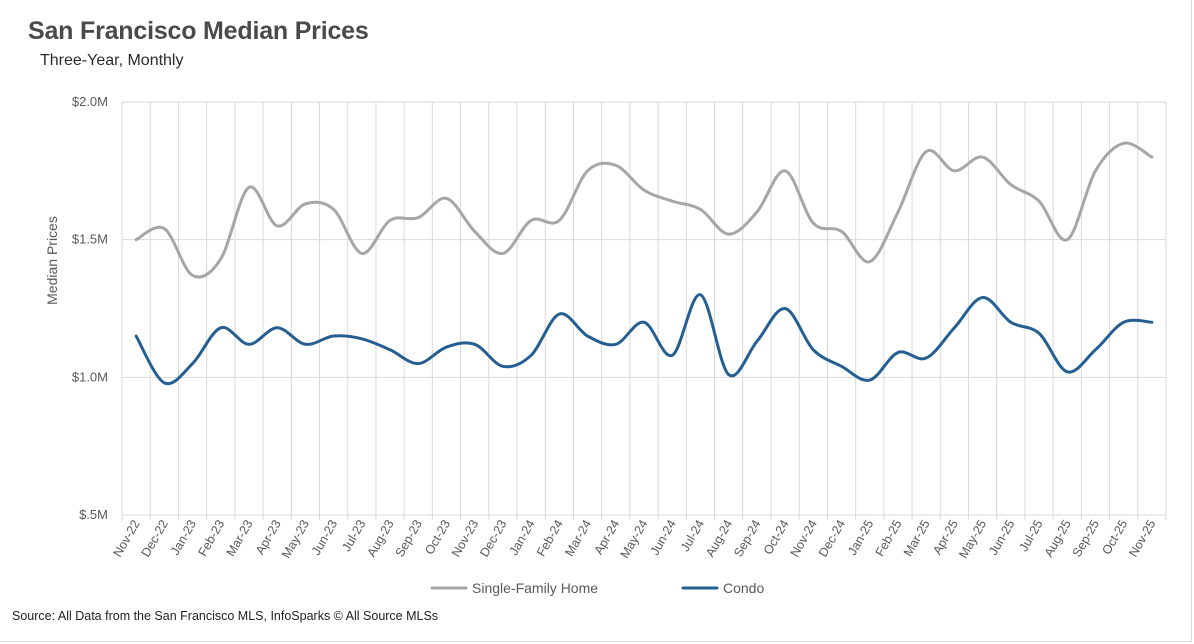 The width and height of the screenshot is (1194, 644). I want to click on x-tick-label: Oct-24, so click(776, 537).